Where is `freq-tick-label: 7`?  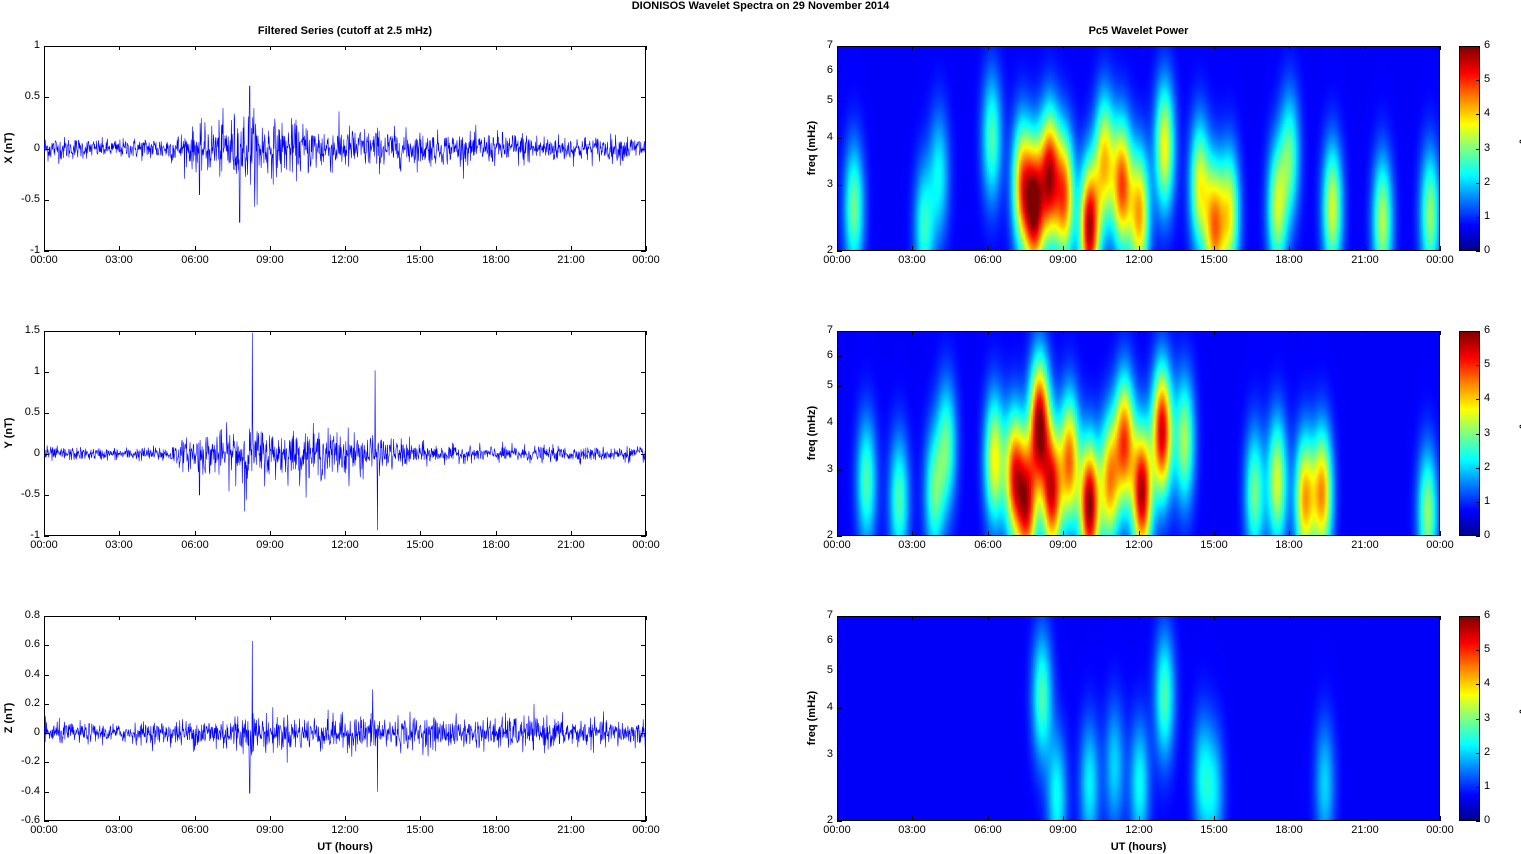 freq-tick-label: 7 is located at coordinates (829, 45).